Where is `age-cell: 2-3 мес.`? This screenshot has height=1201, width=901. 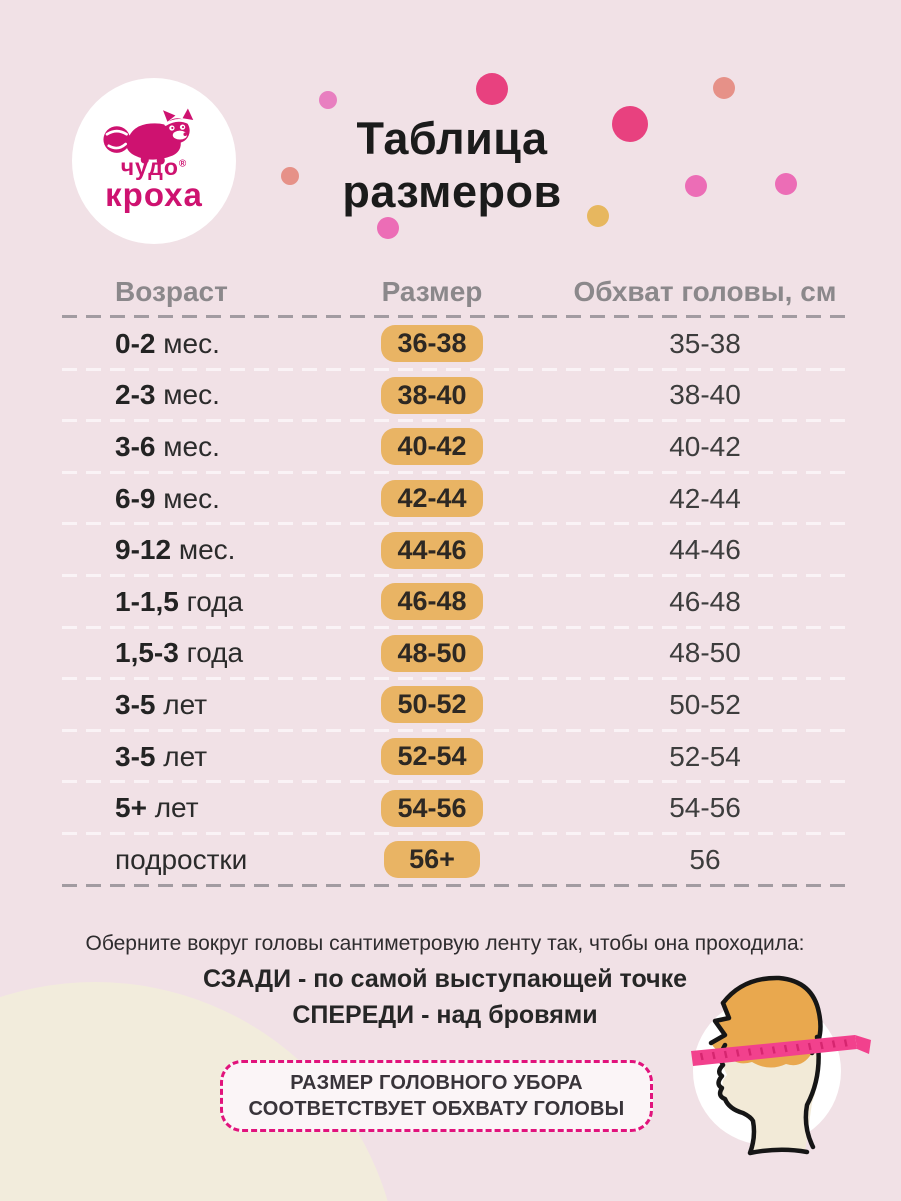
age-cell: 2-3 мес. is located at coordinates (167, 395).